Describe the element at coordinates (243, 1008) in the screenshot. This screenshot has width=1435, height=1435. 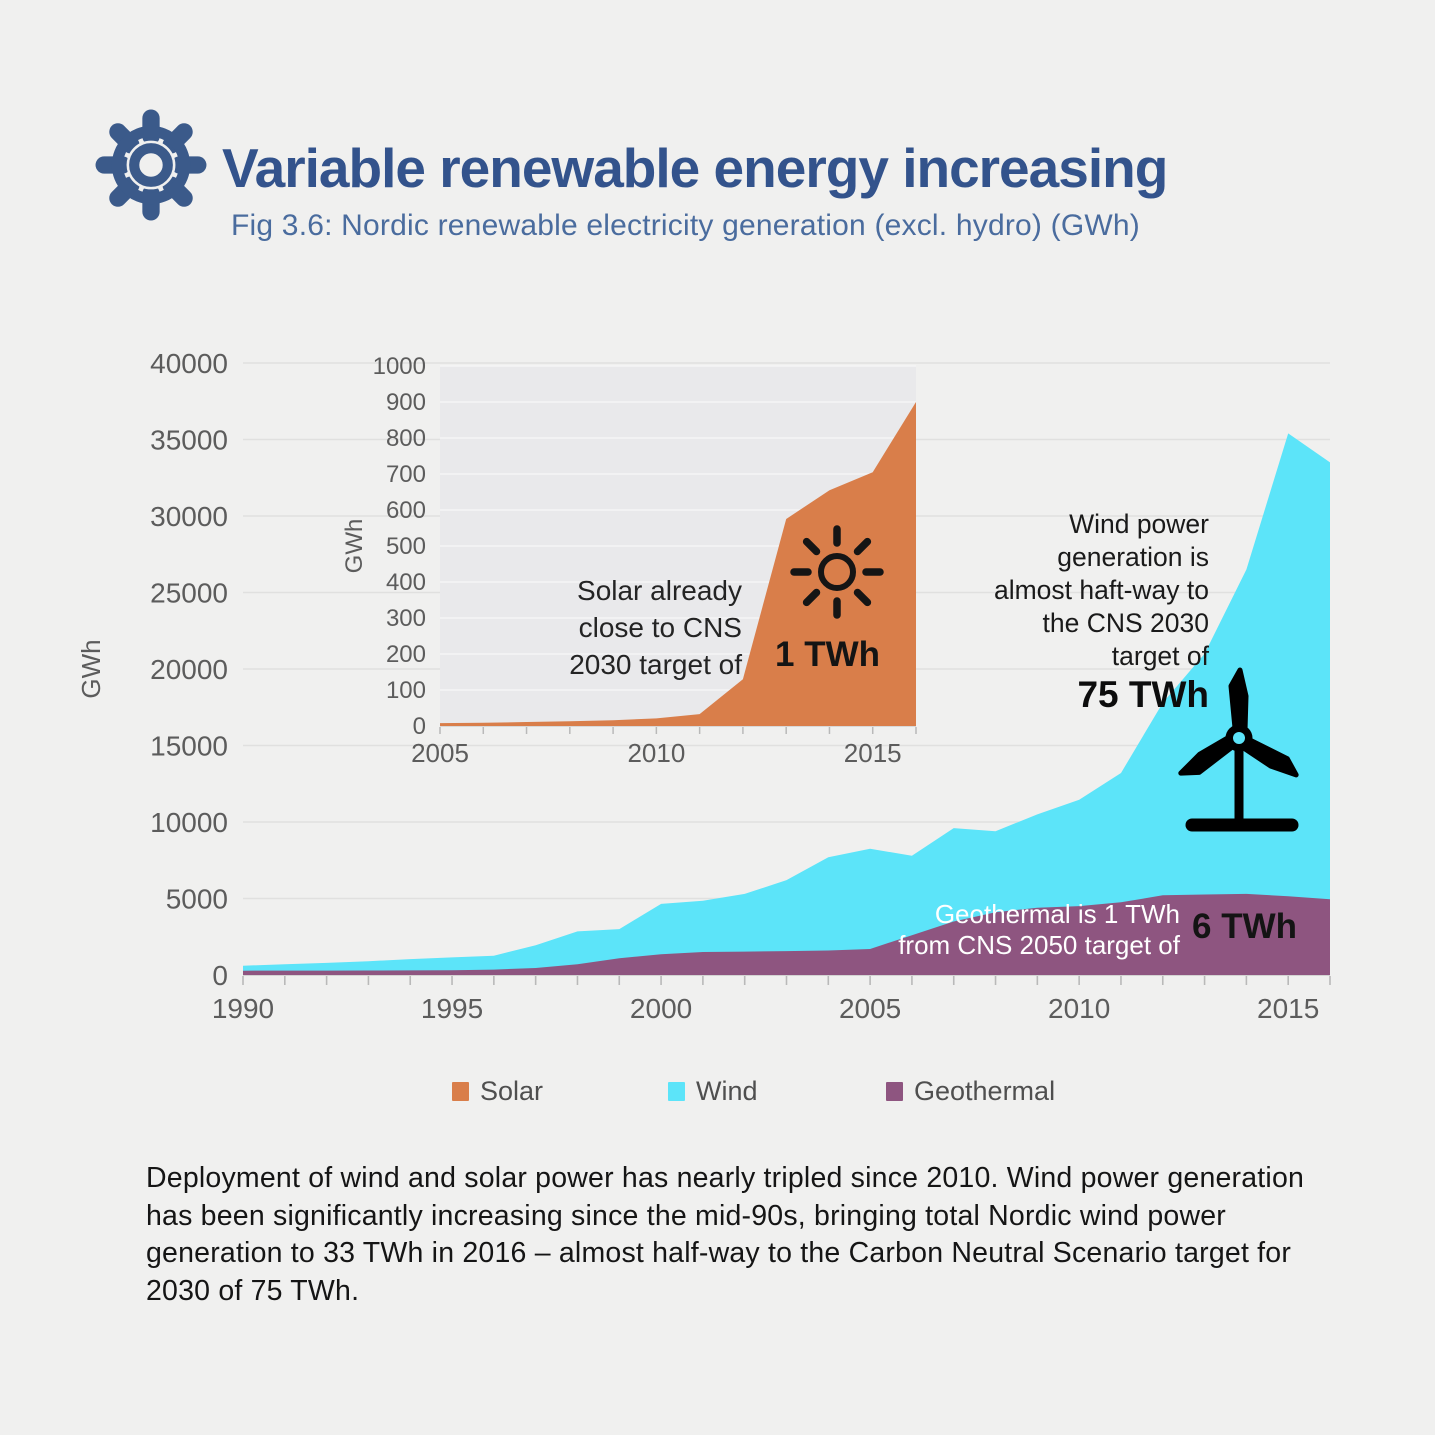
I see `main-x-tick-label: 1990` at that location.